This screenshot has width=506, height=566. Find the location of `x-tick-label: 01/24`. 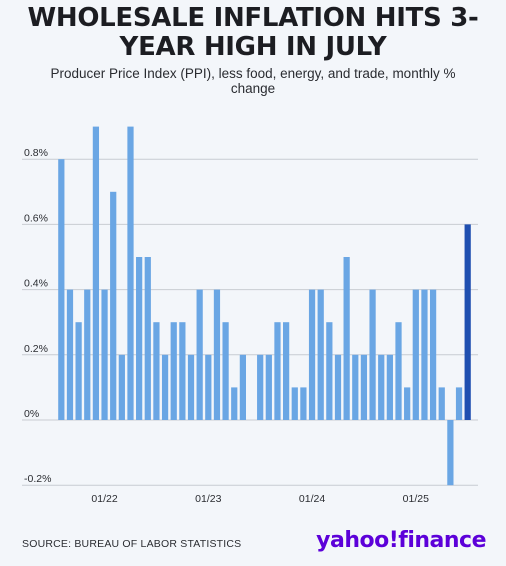

x-tick-label: 01/24 is located at coordinates (312, 499).